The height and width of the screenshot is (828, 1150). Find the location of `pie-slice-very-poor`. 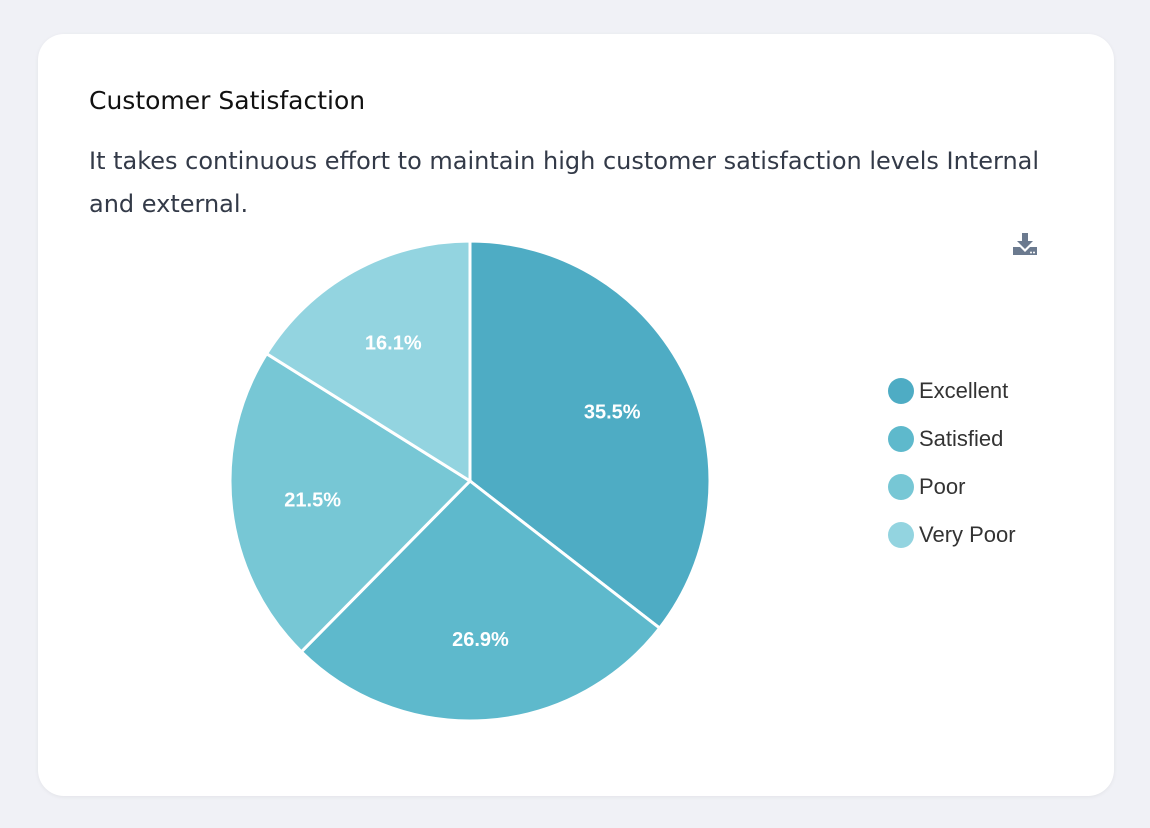

pie-slice-very-poor is located at coordinates (368, 361).